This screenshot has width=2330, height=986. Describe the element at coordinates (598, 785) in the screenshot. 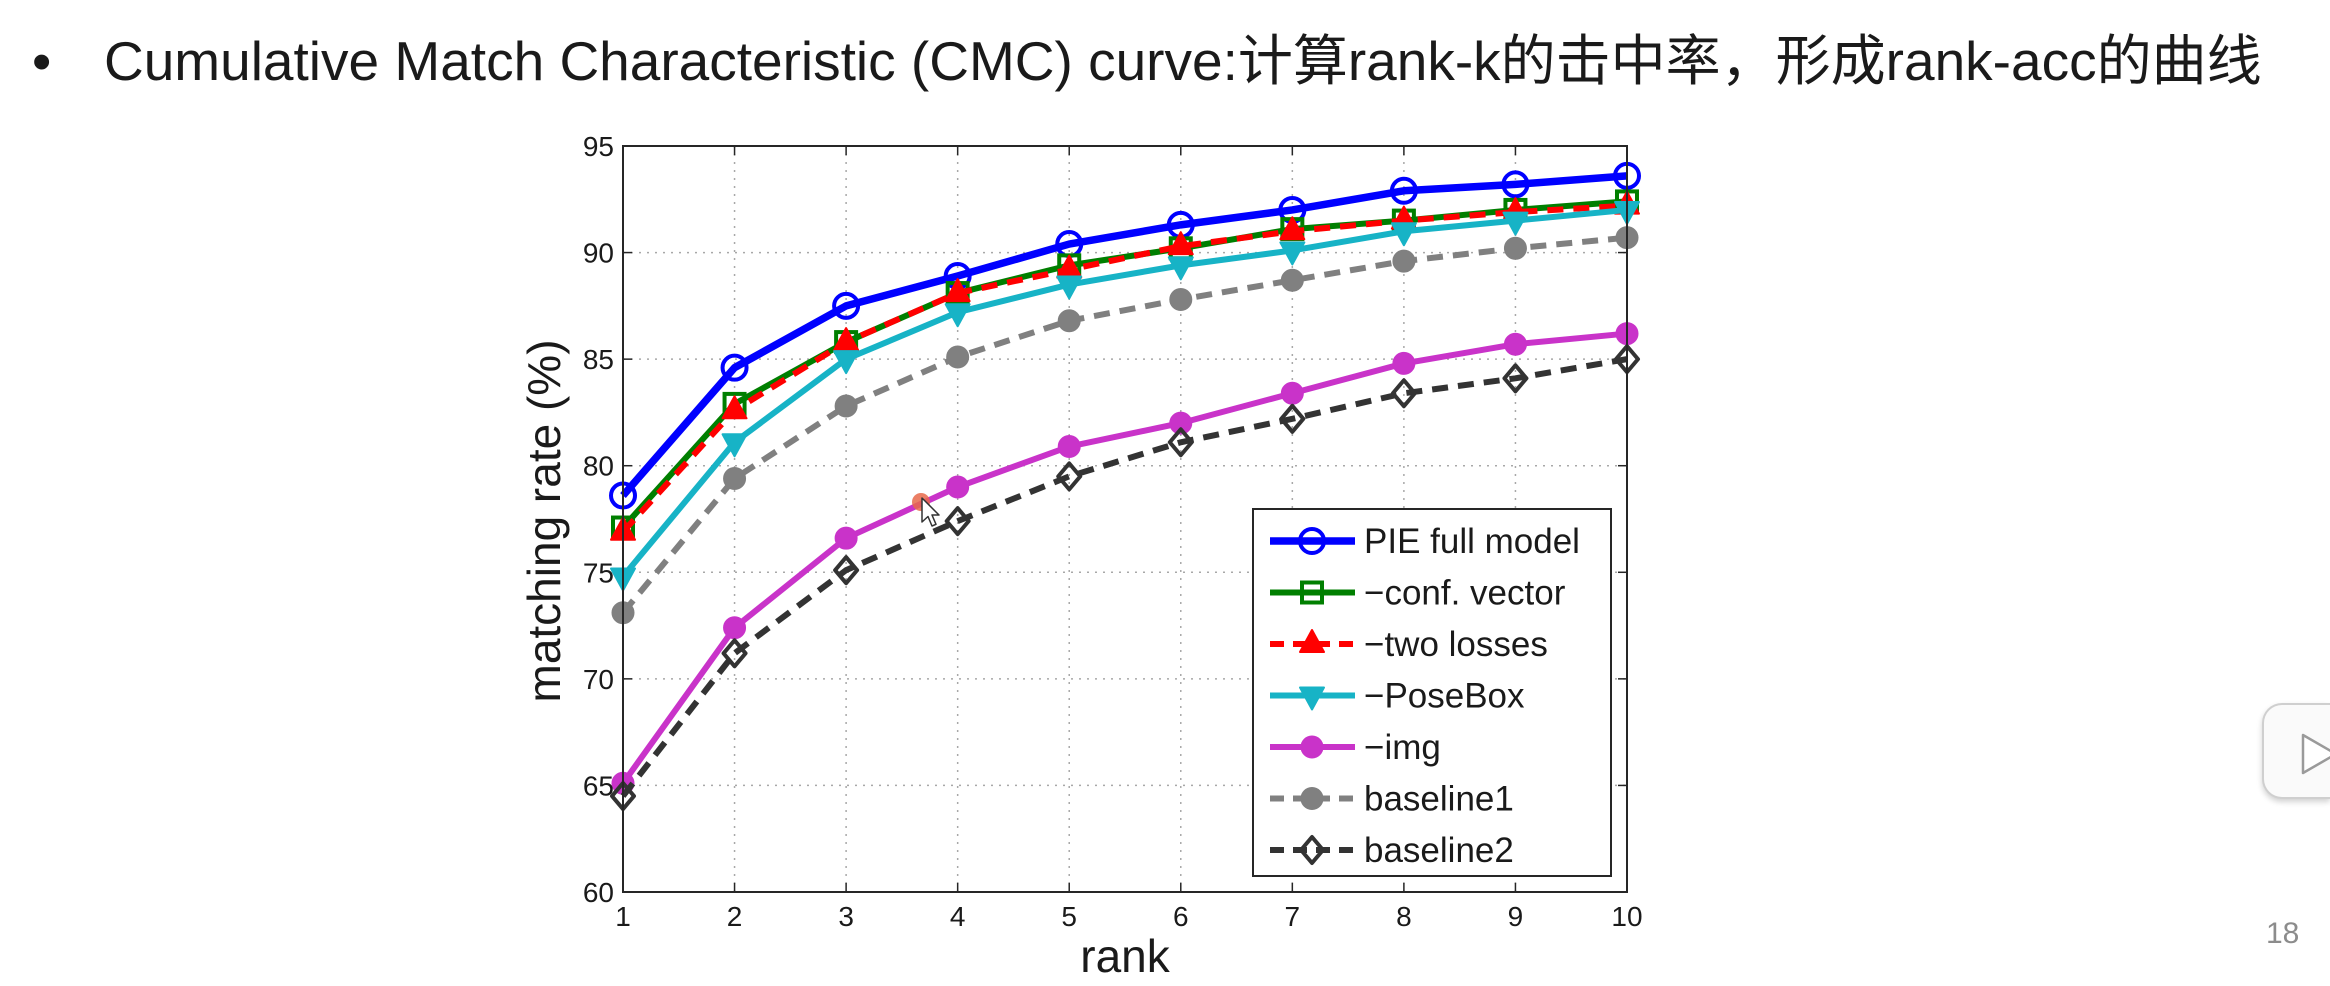

I see `y-tick-label: 65` at that location.